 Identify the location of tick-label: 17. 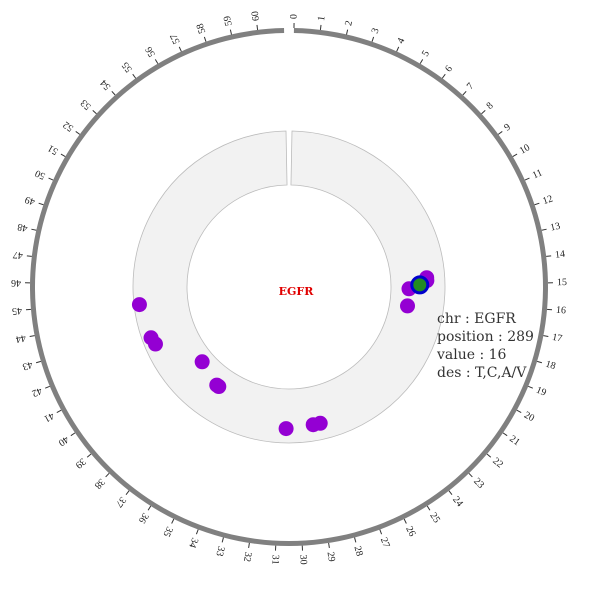
(557, 338).